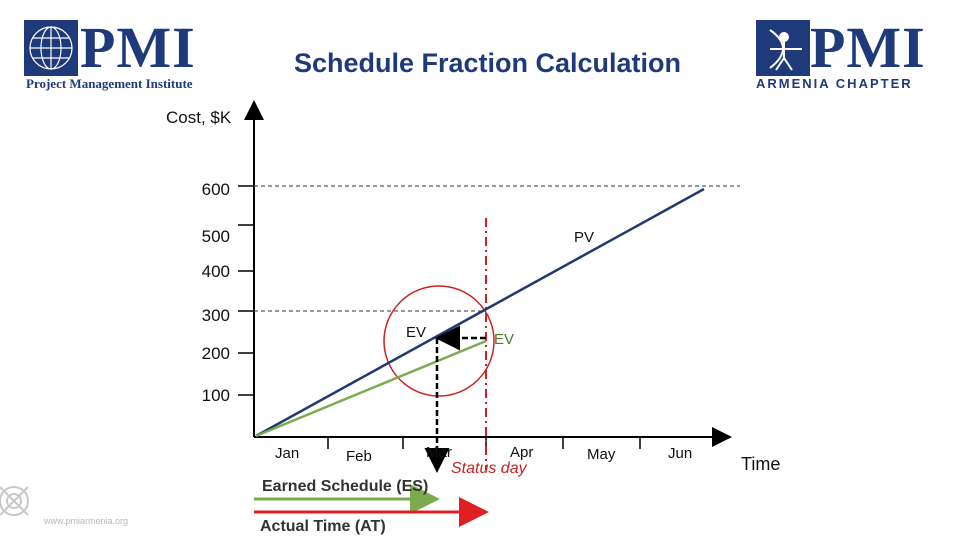 The height and width of the screenshot is (540, 960). Describe the element at coordinates (416, 332) in the screenshot. I see `ev-label-projected: EV` at that location.